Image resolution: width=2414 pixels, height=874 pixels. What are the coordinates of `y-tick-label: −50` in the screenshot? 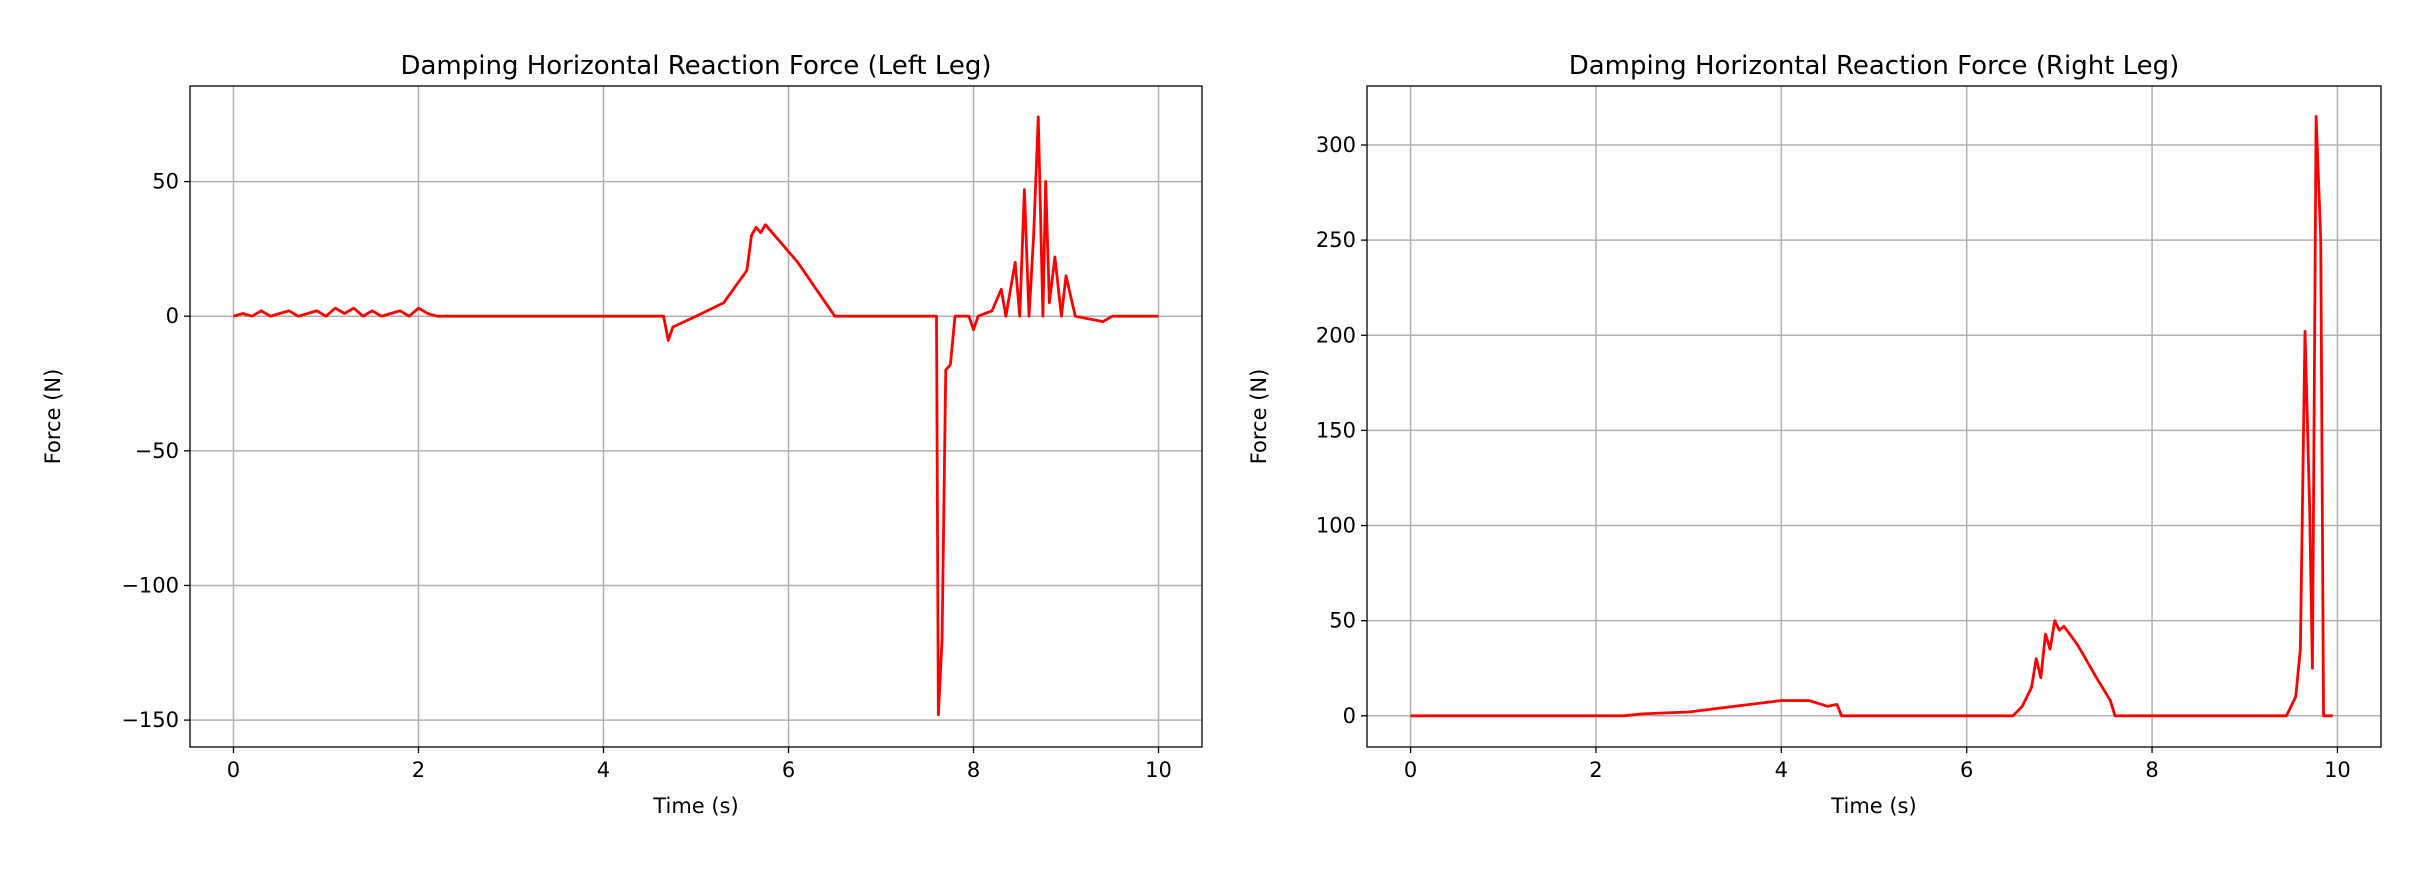 It's located at (157, 451).